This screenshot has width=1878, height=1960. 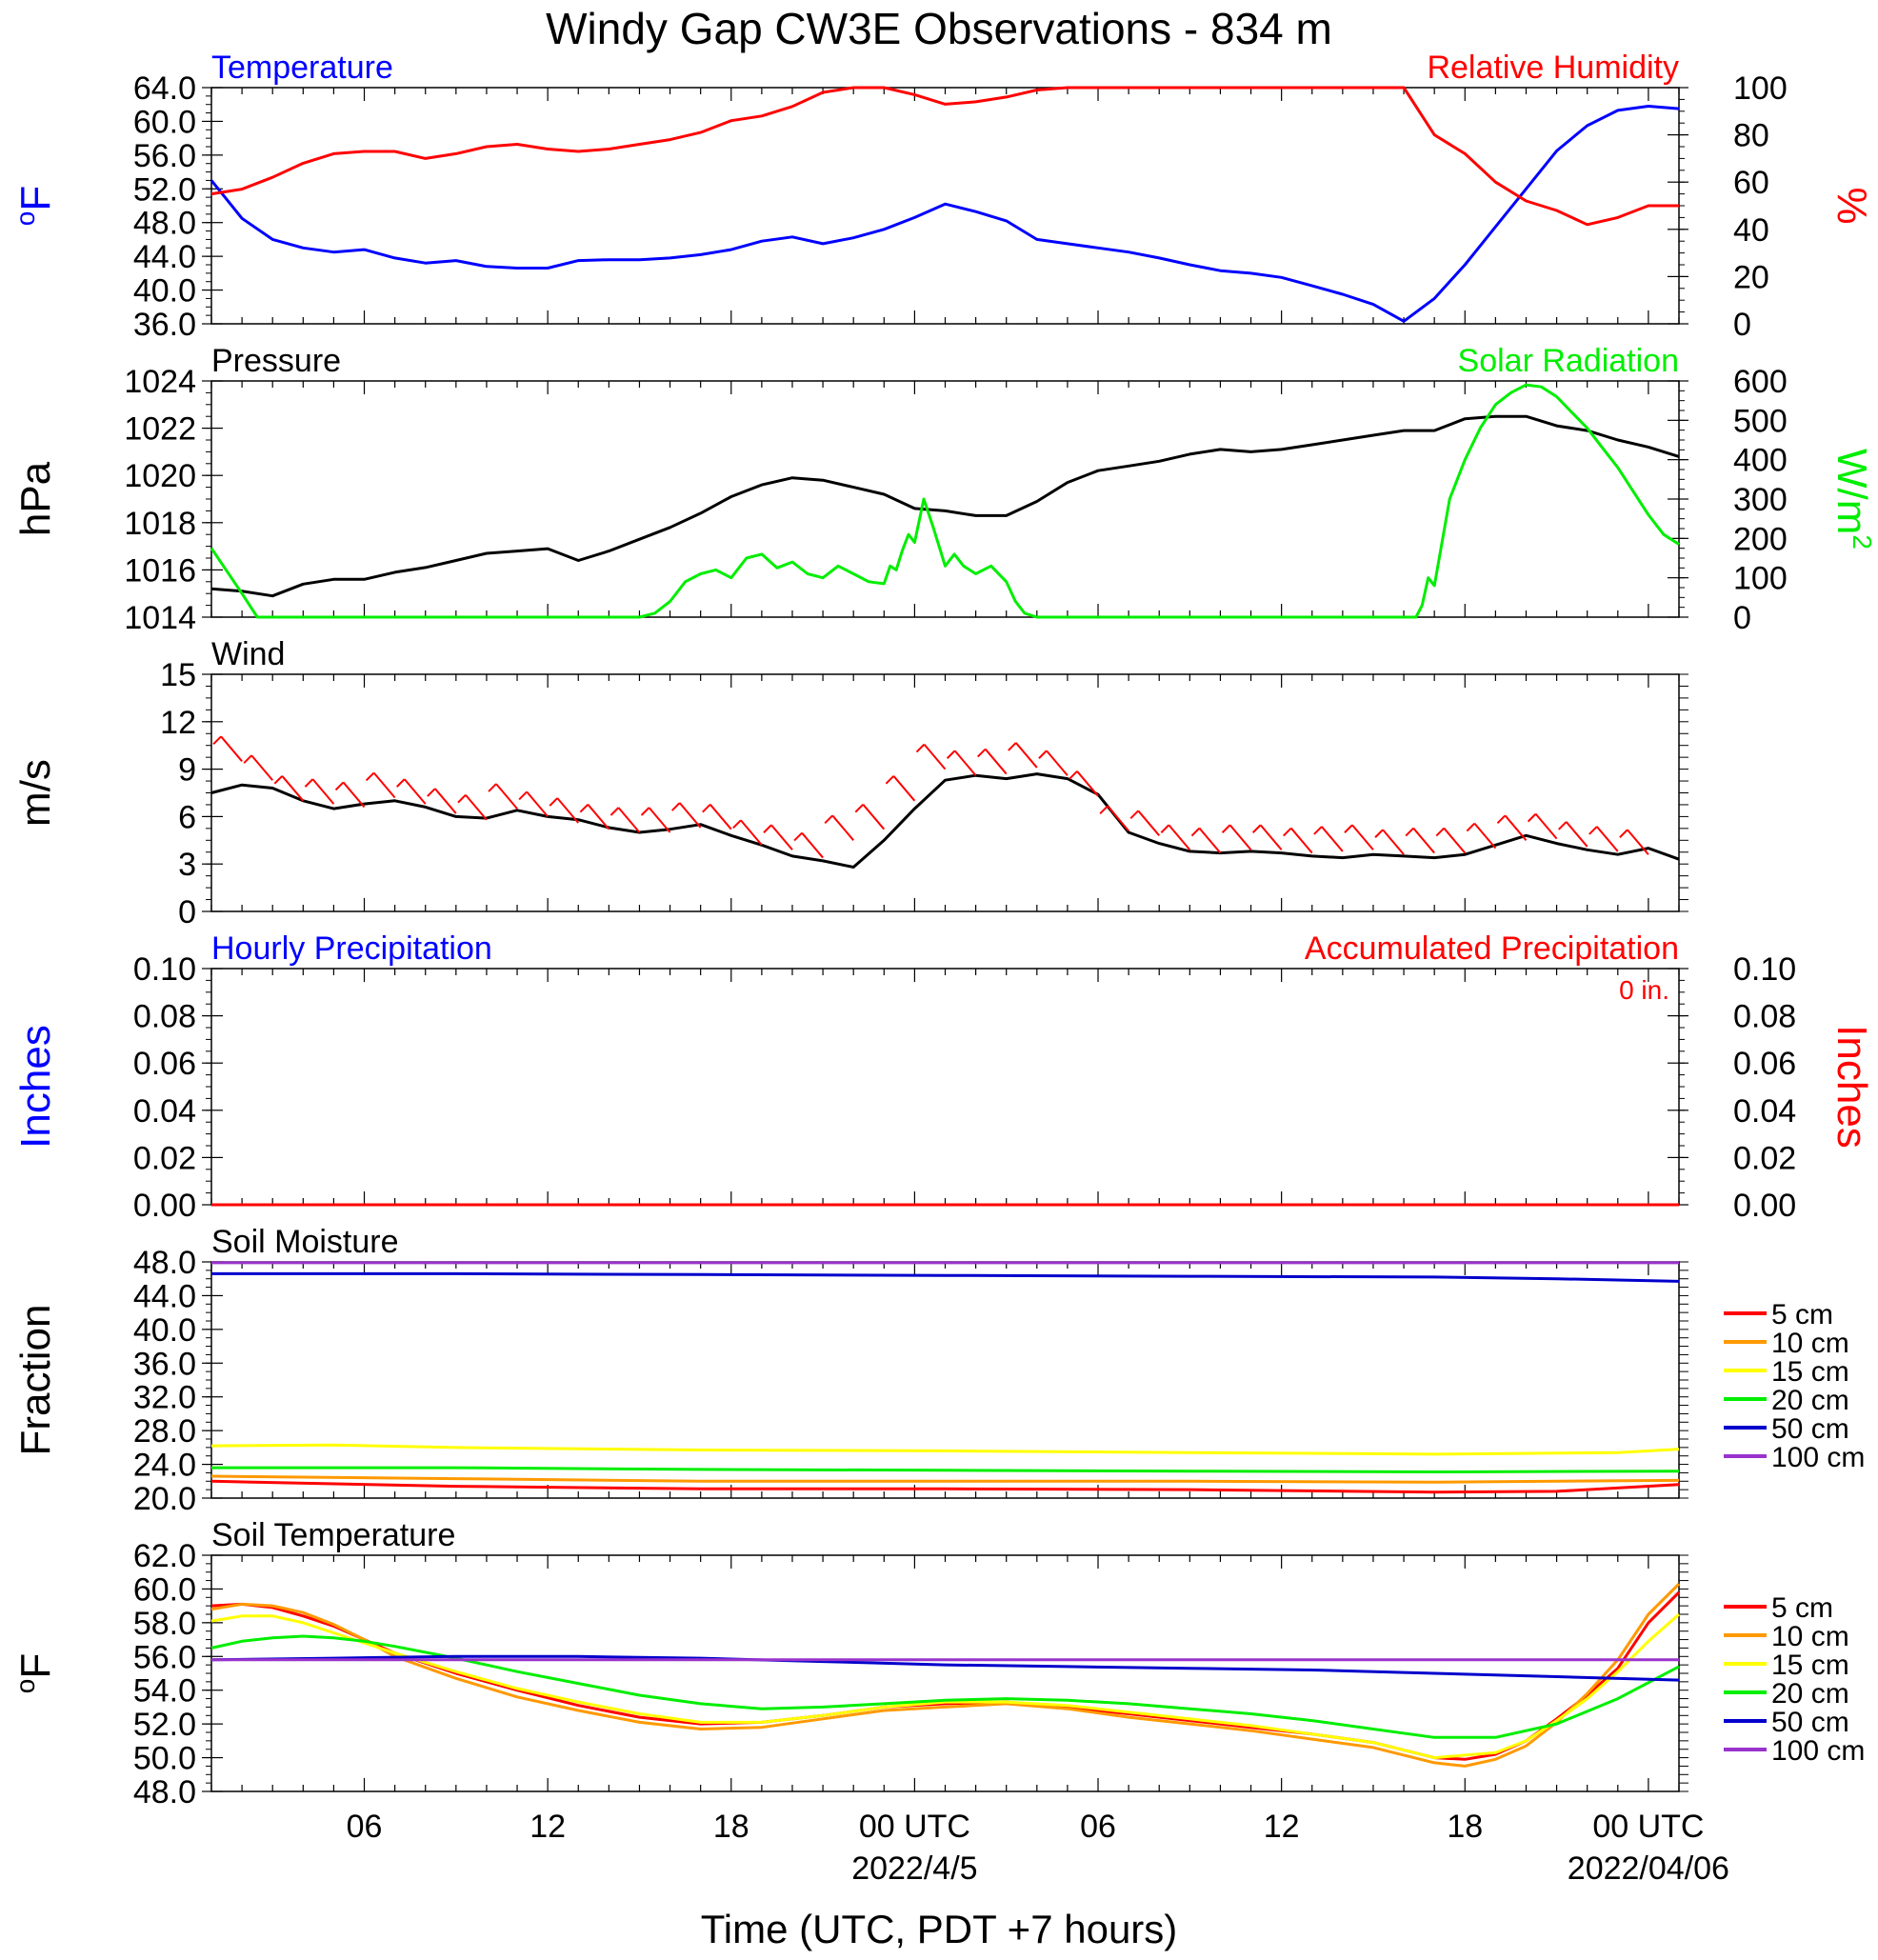 I want to click on y-right-tick-label: 400, so click(x=1760, y=461).